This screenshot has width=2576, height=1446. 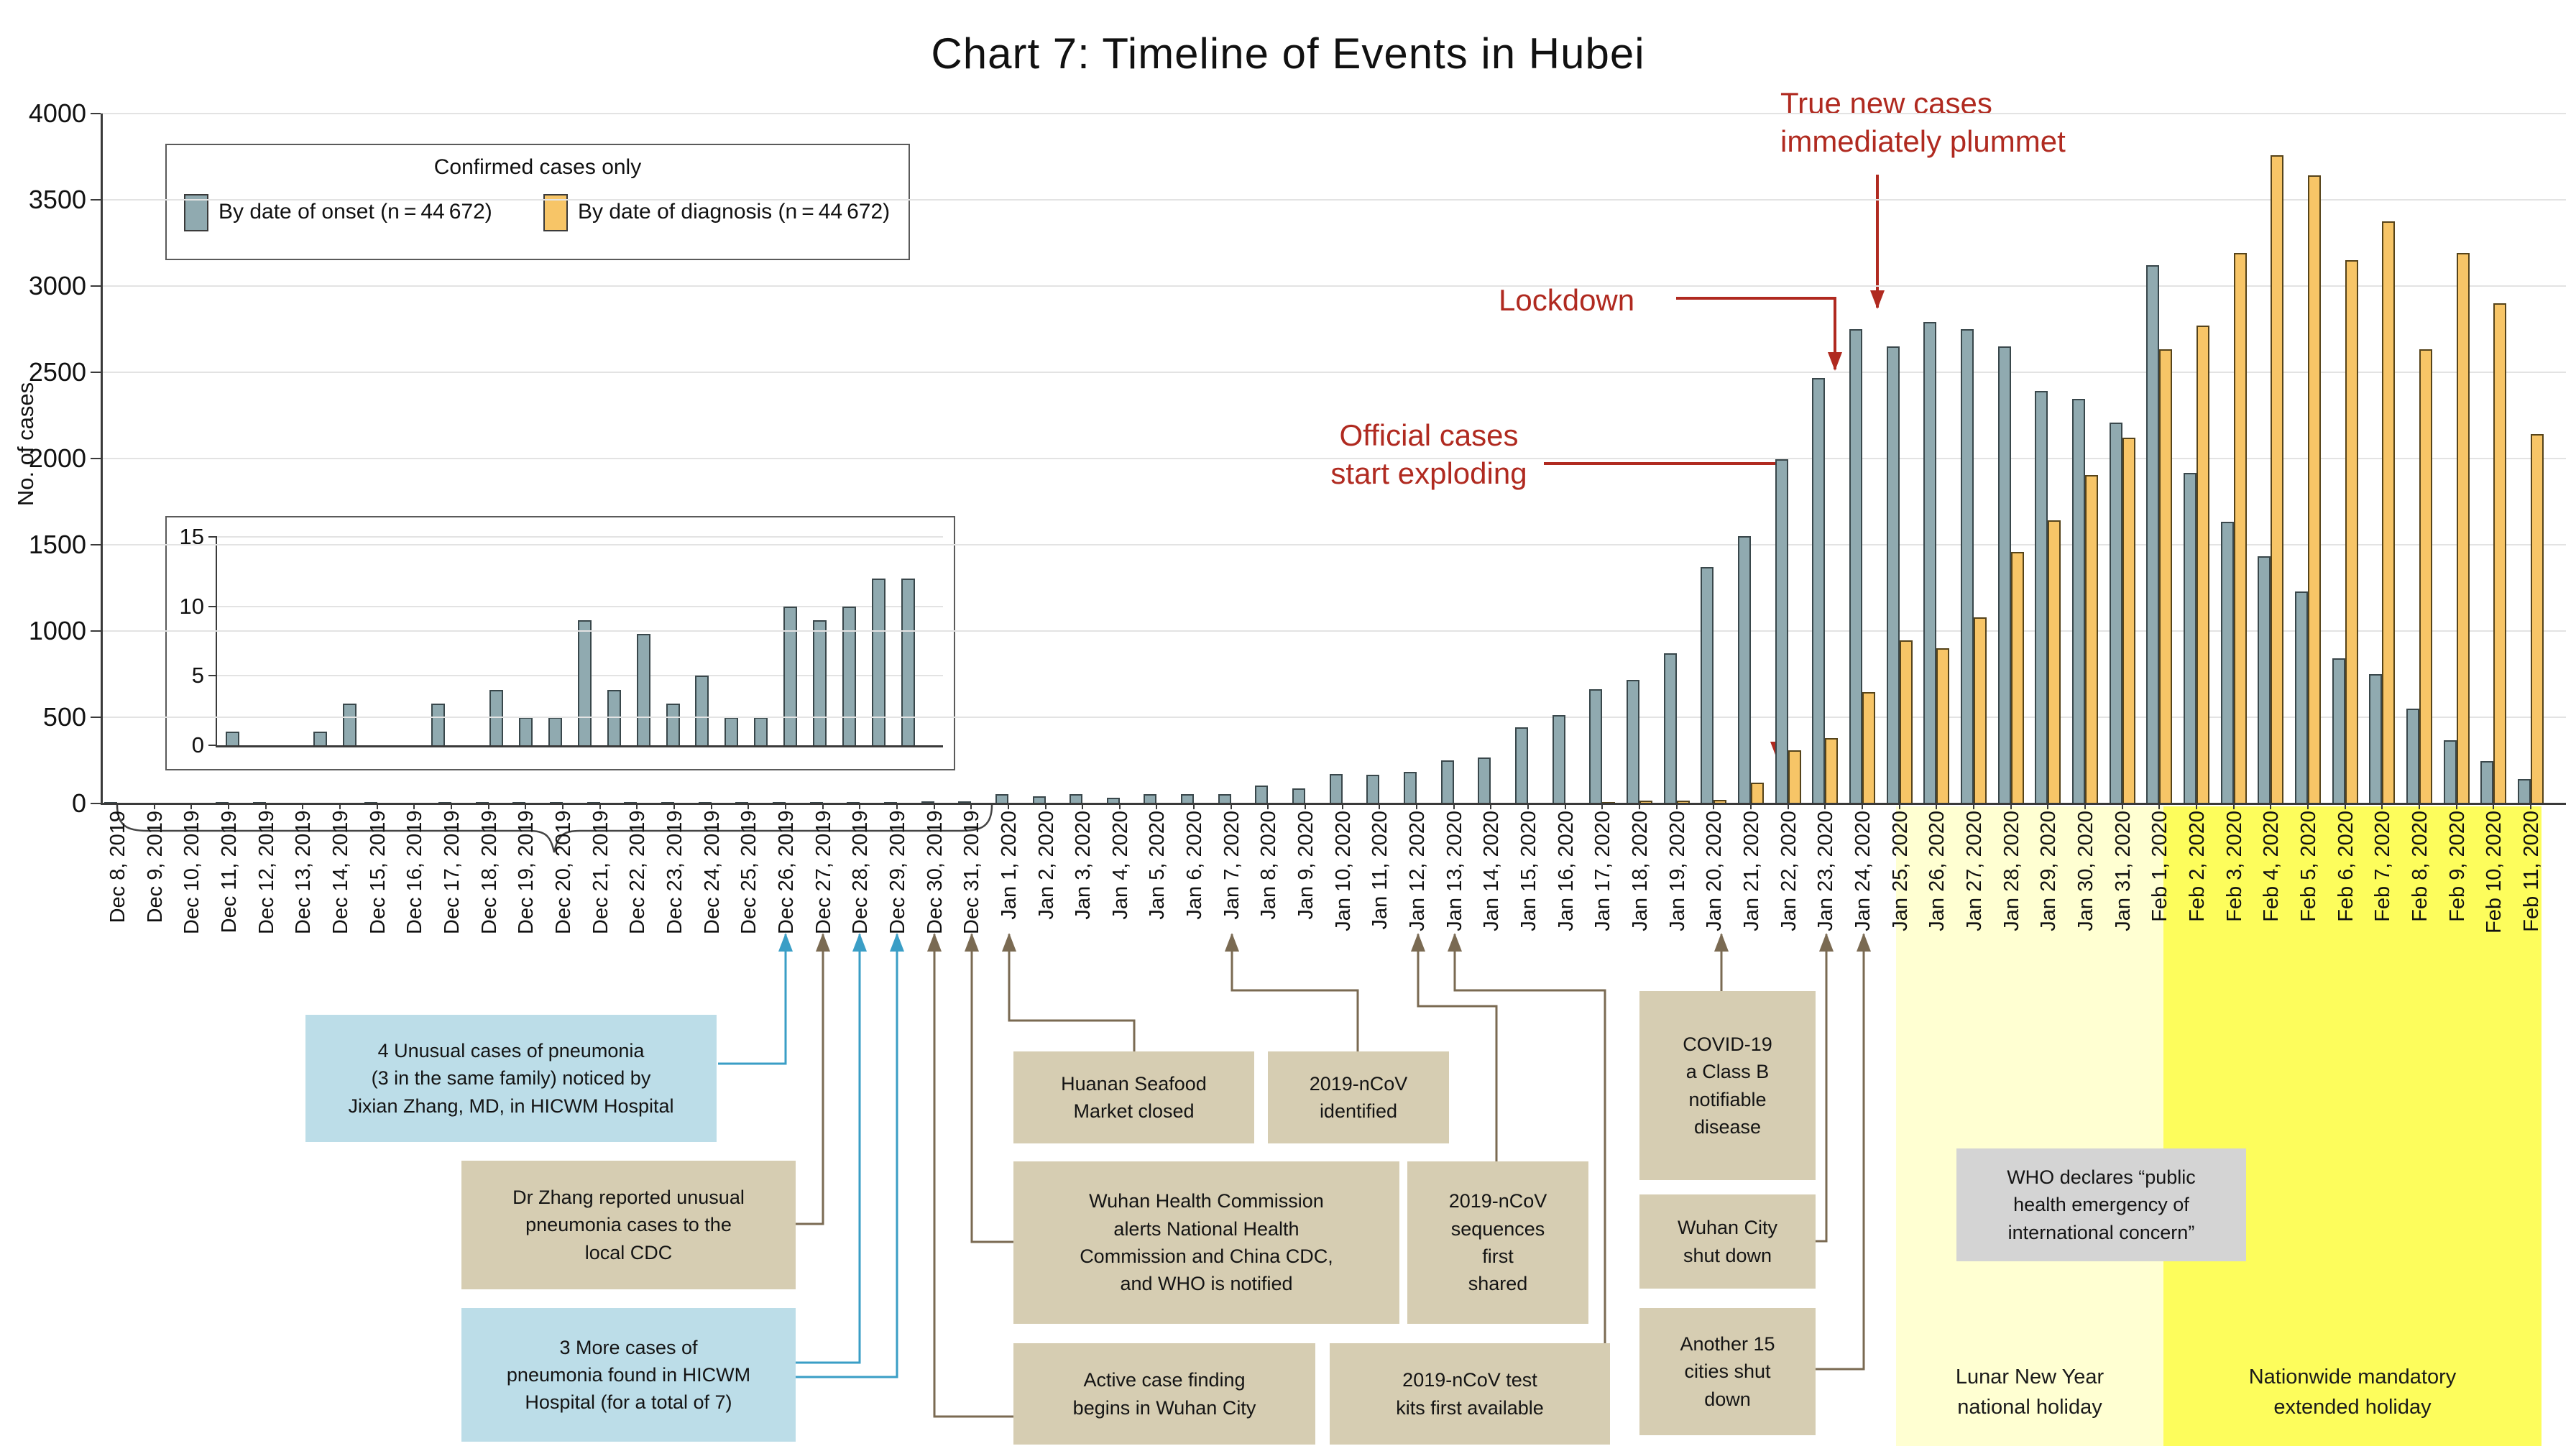 What do you see at coordinates (2011, 871) in the screenshot?
I see `x-label-Jan 28, 2020: Jan 28, 2020` at bounding box center [2011, 871].